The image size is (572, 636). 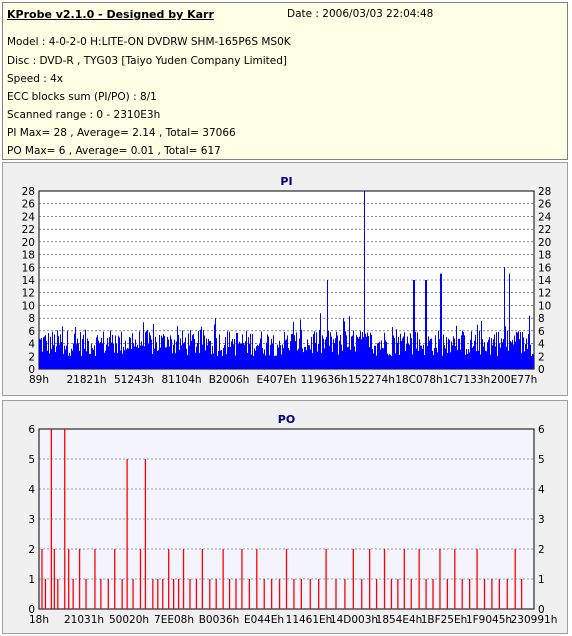 What do you see at coordinates (229, 380) in the screenshot?
I see `x-tick-label: B2006h` at bounding box center [229, 380].